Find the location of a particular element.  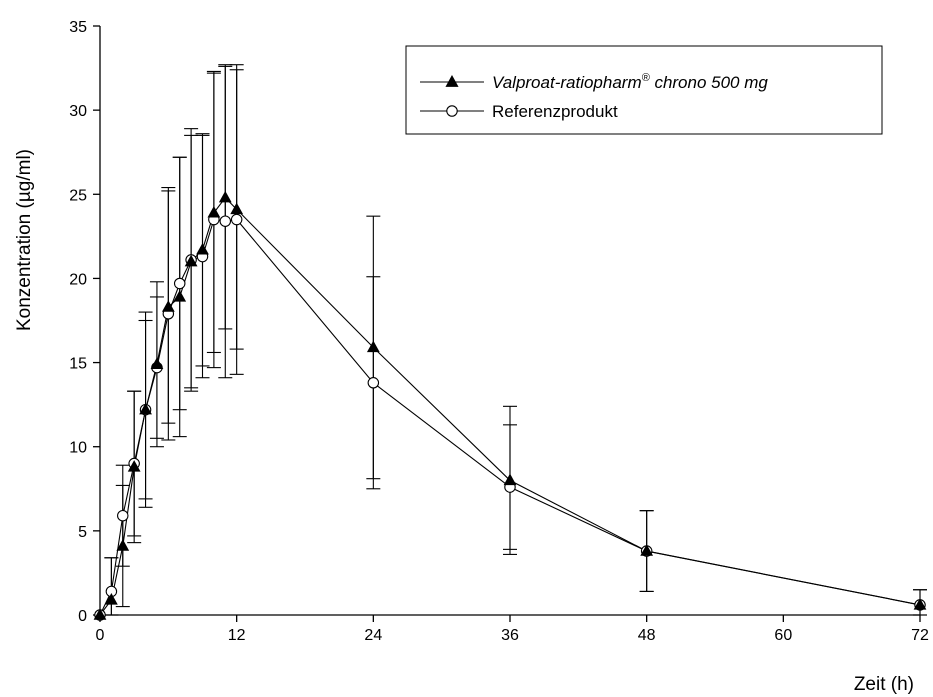

legend-entry-referenz: Referenzprodukt is located at coordinates (519, 111).